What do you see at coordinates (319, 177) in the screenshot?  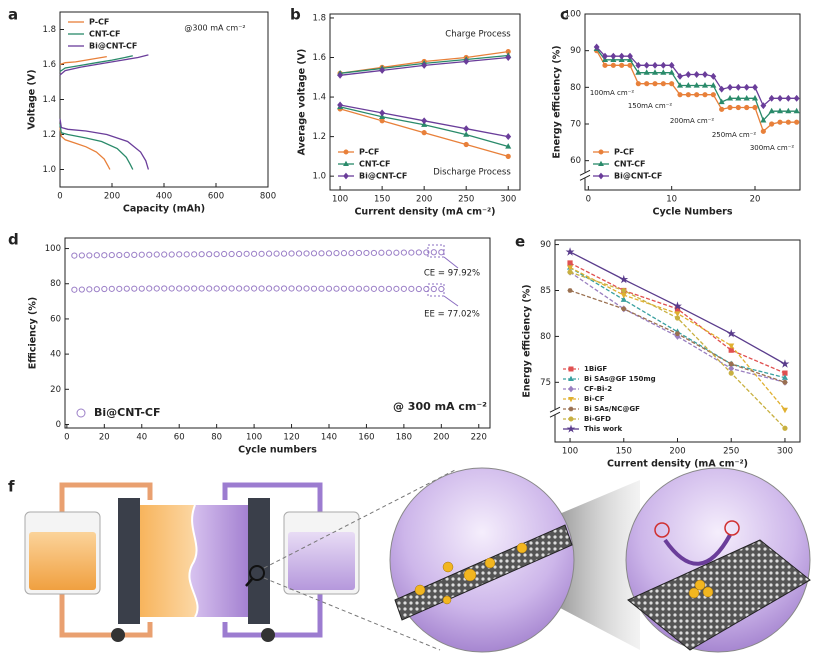 I see `y-tick-label: 1.0` at bounding box center [319, 177].